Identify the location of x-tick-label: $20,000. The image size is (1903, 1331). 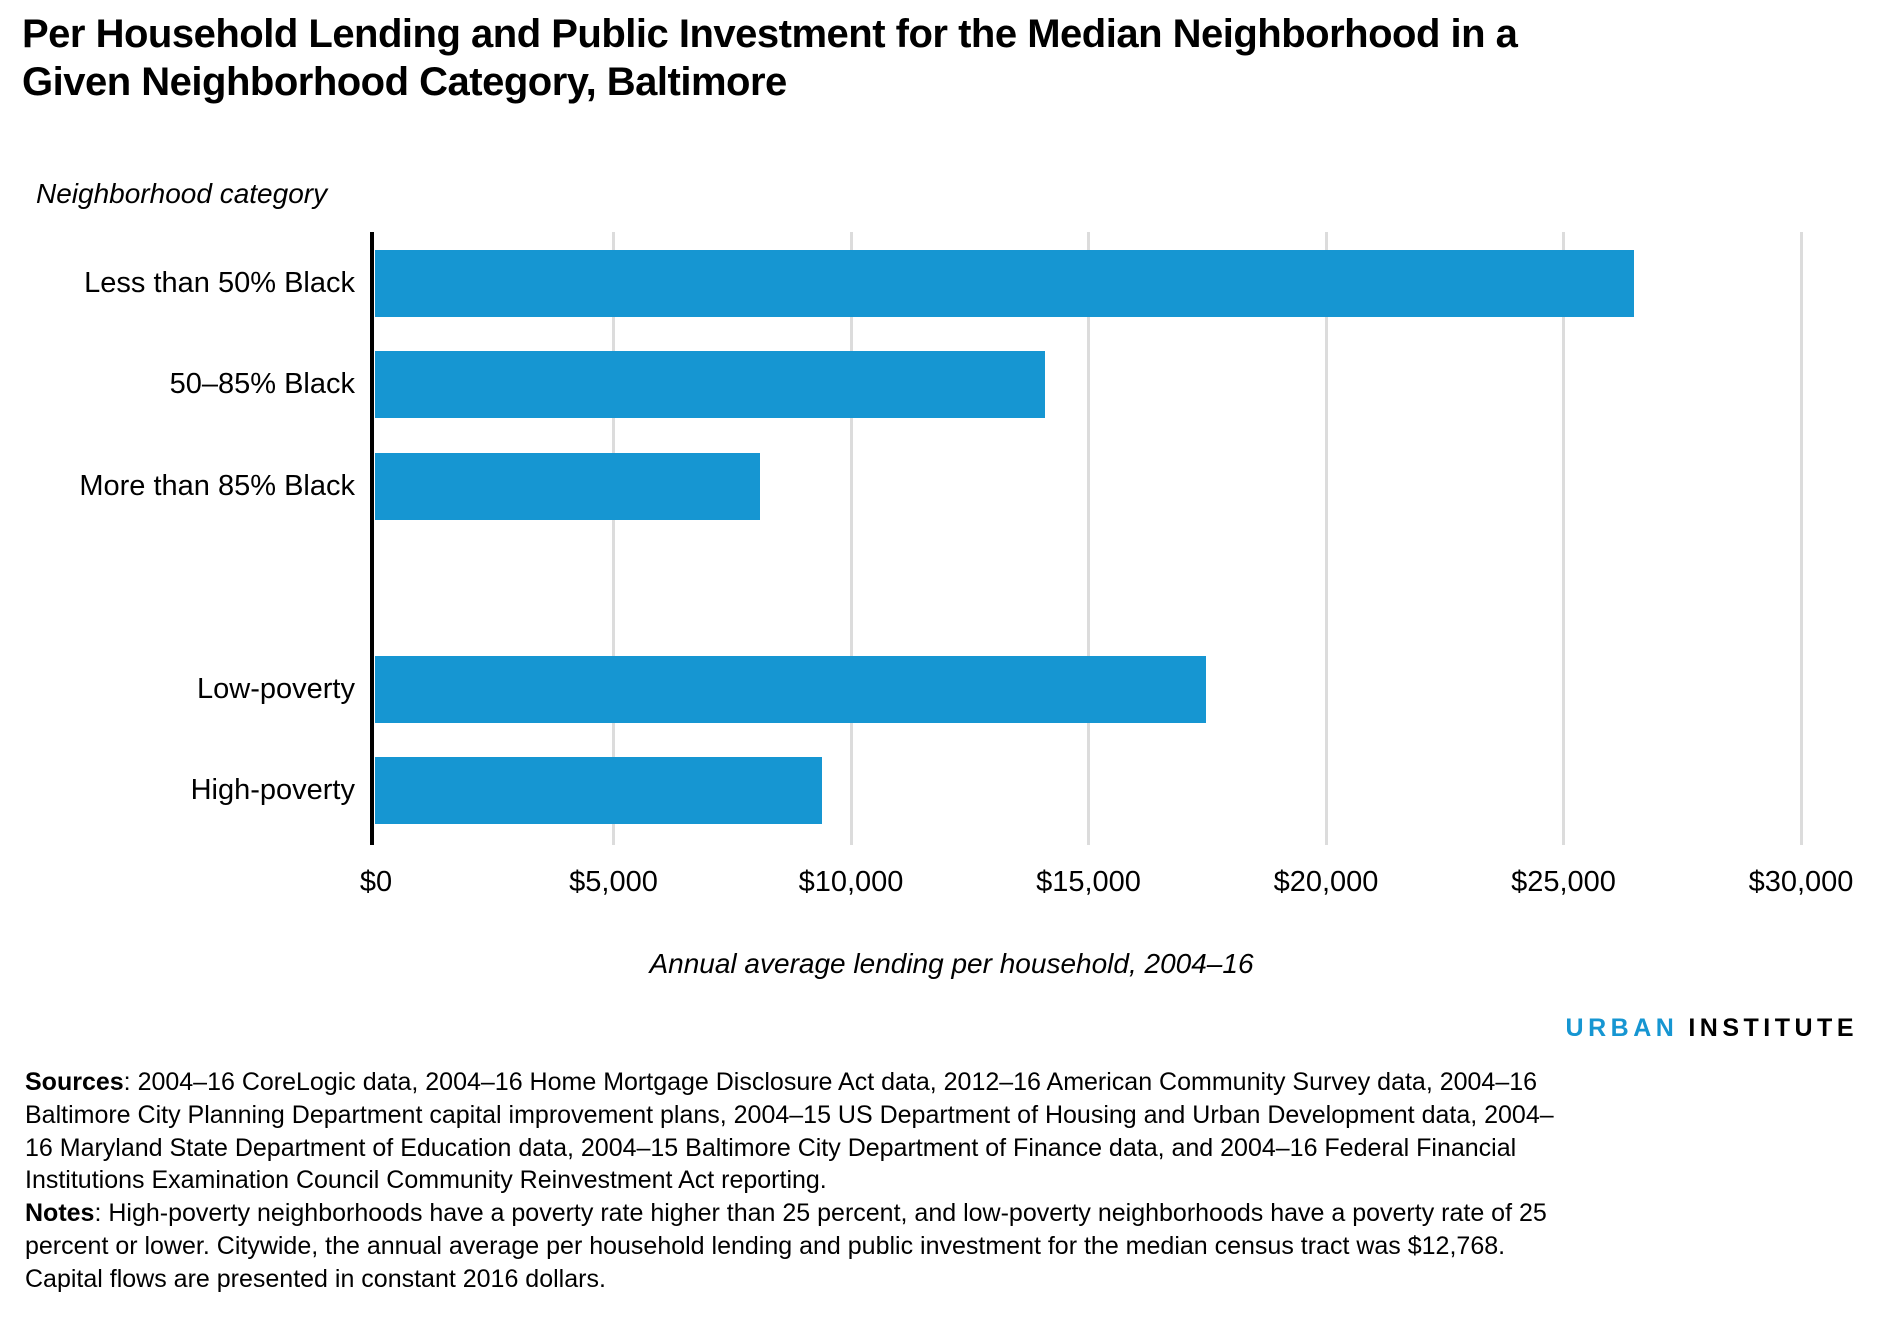
(1326, 882).